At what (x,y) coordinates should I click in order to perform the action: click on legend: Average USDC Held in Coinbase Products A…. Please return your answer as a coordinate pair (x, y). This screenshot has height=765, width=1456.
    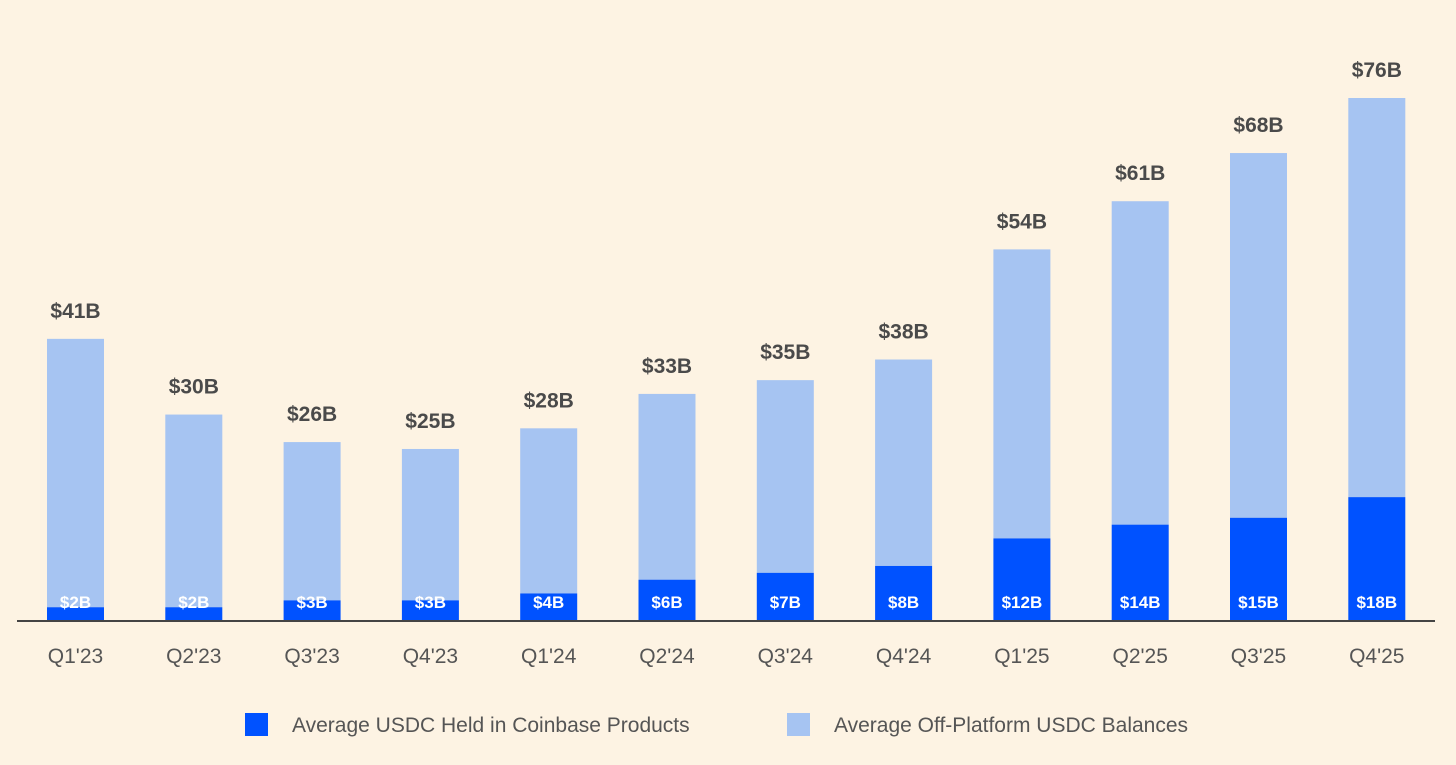
    Looking at the image, I should click on (716, 725).